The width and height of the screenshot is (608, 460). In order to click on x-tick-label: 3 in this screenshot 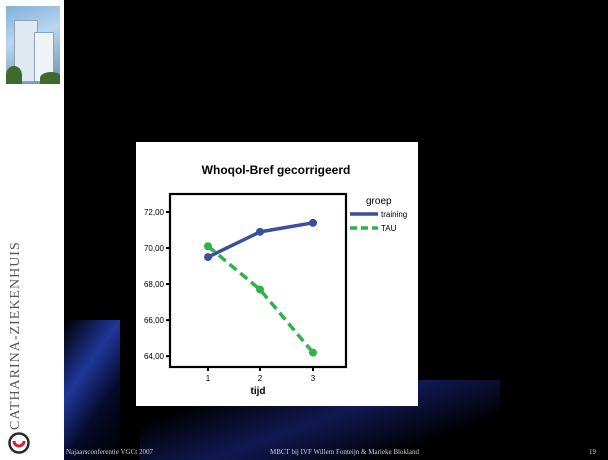, I will do `click(313, 378)`.